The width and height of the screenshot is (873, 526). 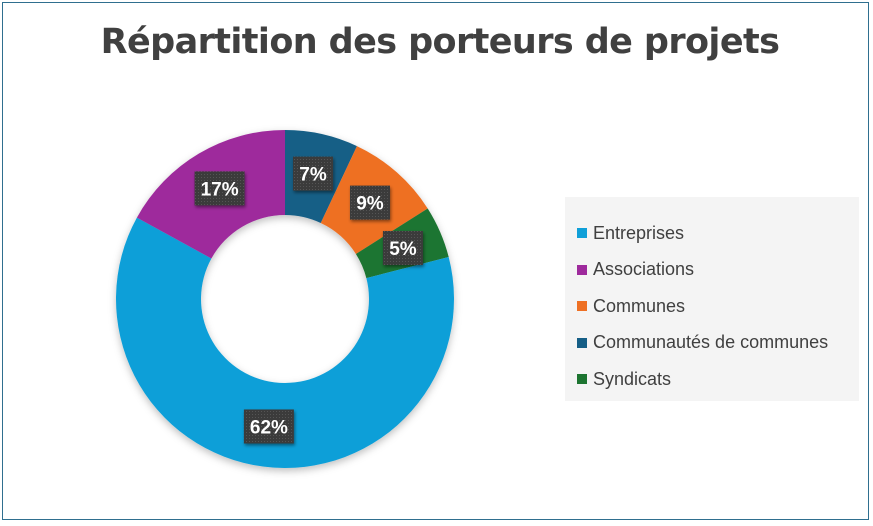 I want to click on legend-item-communes: Communes, so click(x=718, y=306).